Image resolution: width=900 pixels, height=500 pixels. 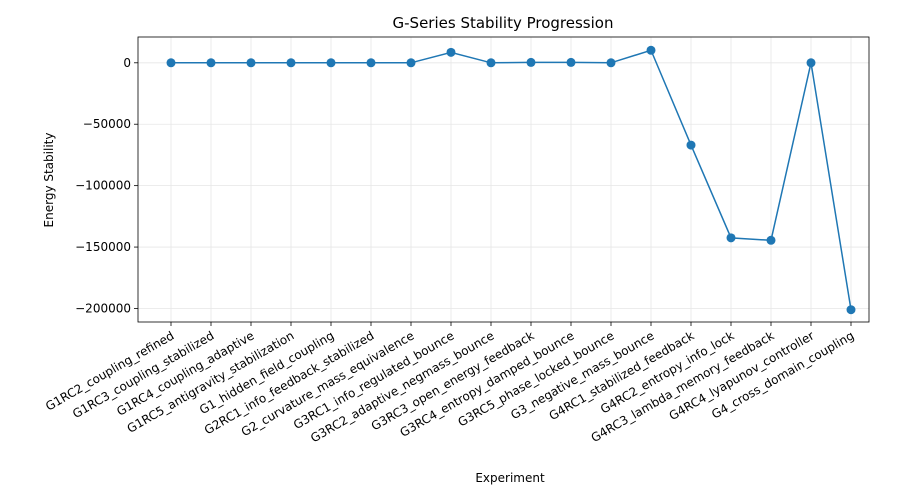 I want to click on y-axis-ticks: 0 −50000 −100000 −150000 −200000, so click(x=106, y=185).